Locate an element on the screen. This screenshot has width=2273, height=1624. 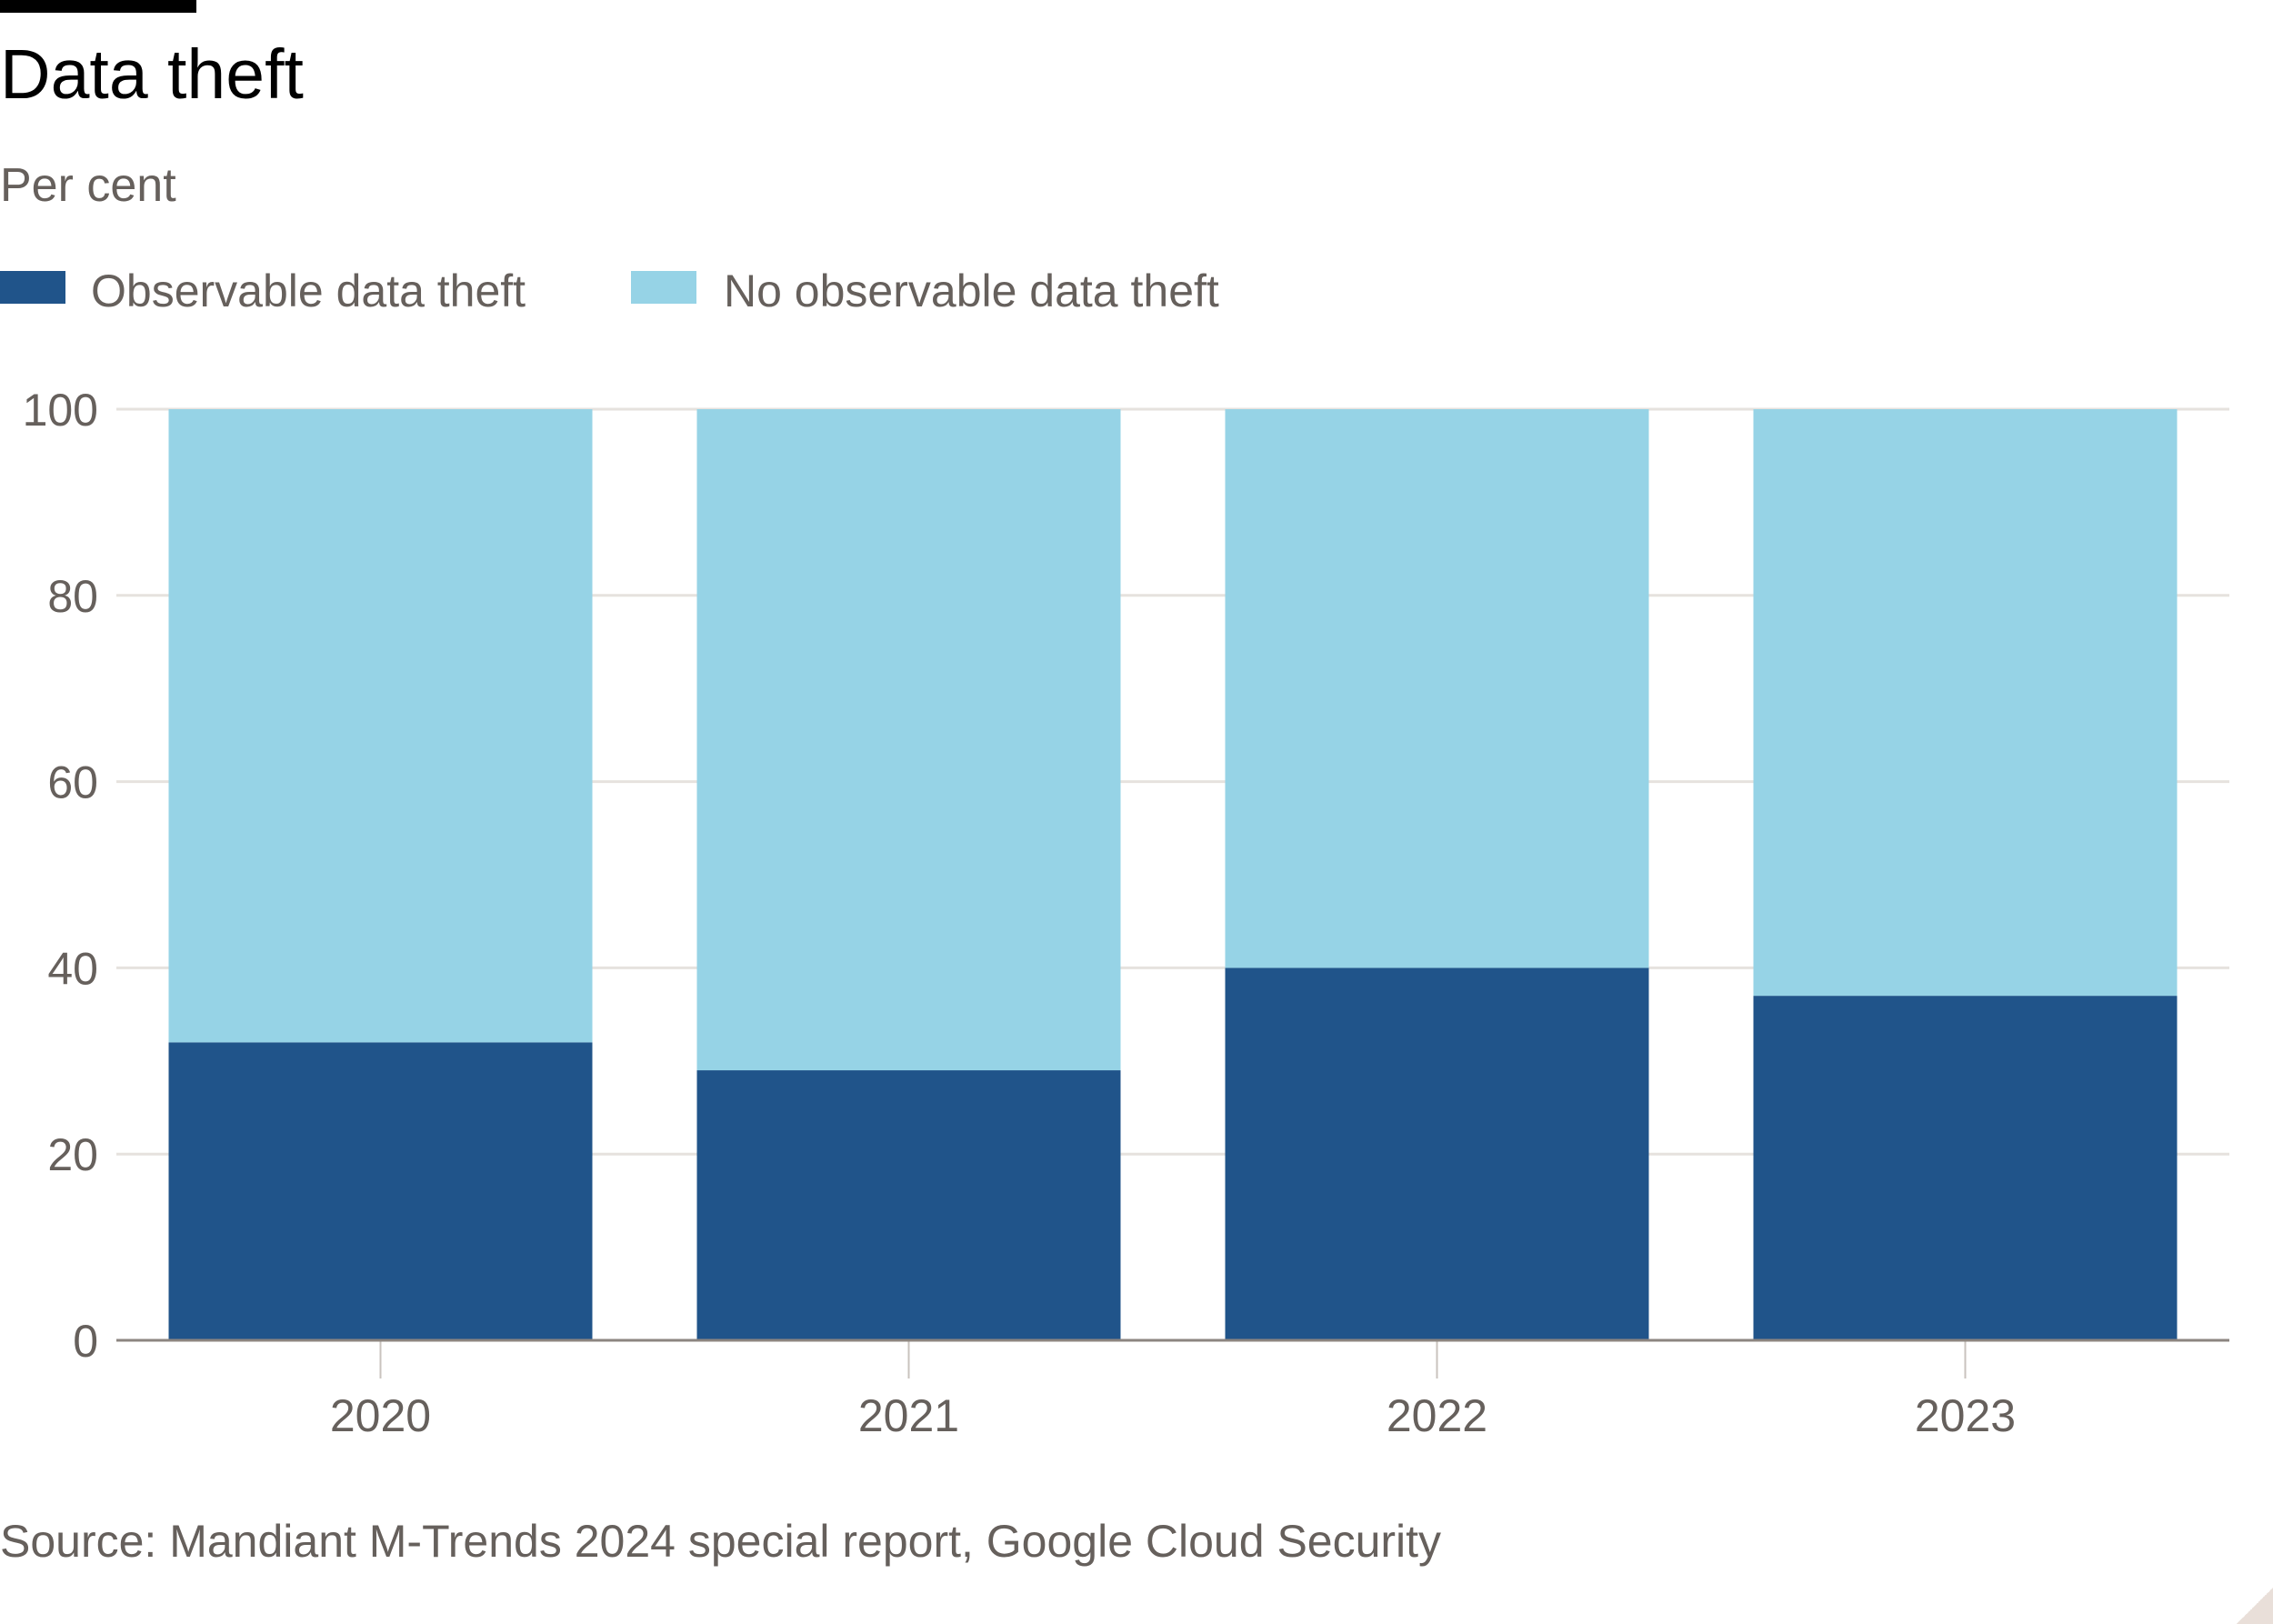
x-tick-label-2020: 2020 is located at coordinates (380, 1415).